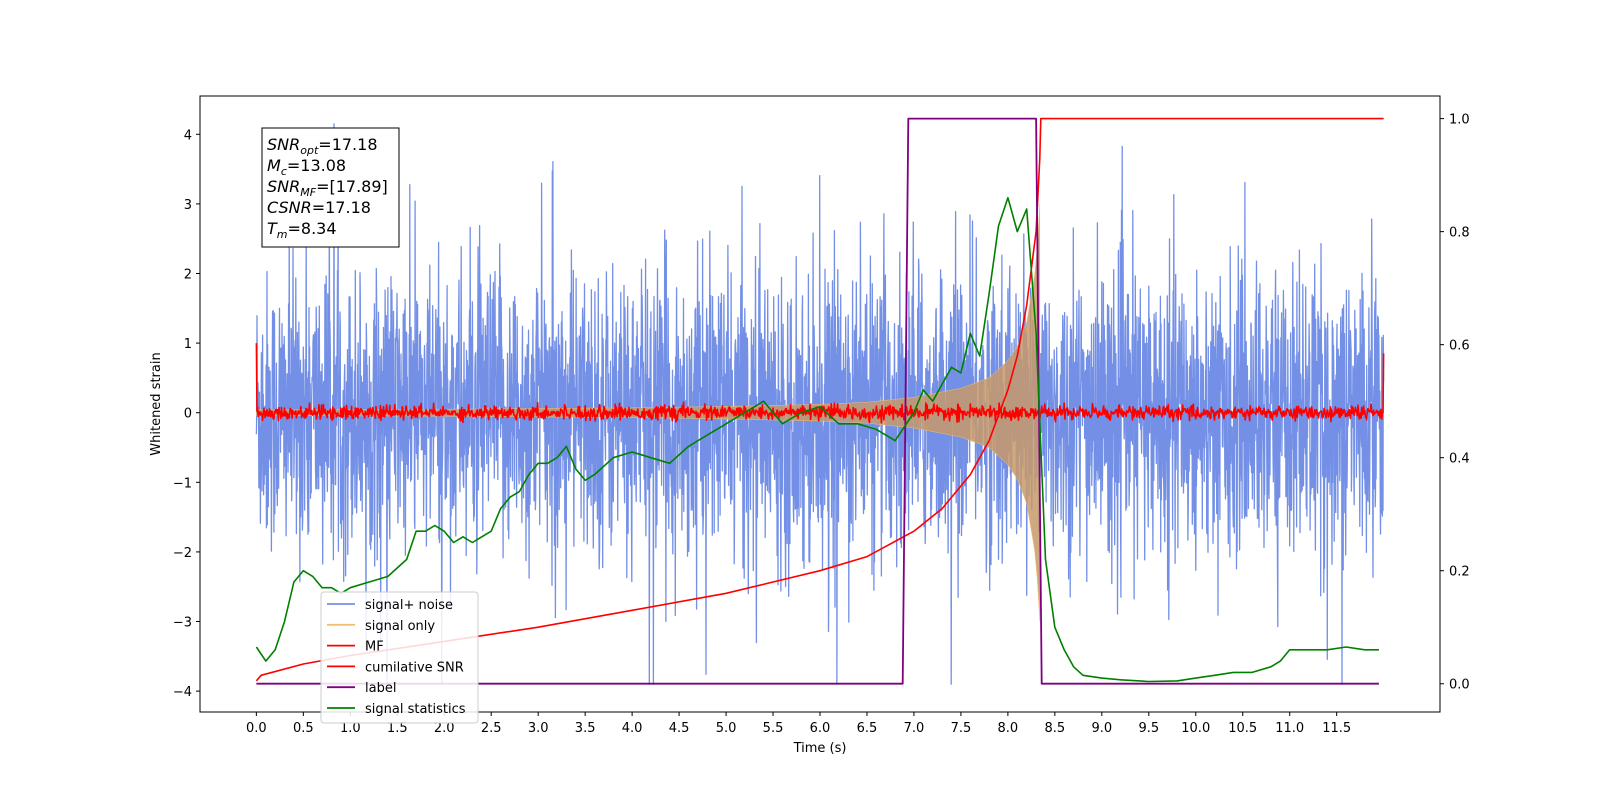 The height and width of the screenshot is (800, 1600). I want to click on x-tick-label: 8.0, so click(1008, 728).